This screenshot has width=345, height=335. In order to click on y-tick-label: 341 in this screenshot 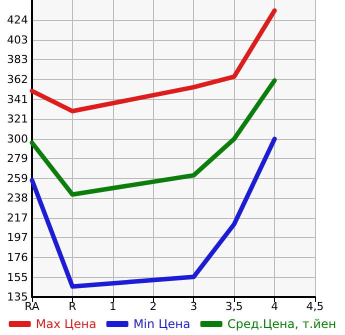, I will do `click(17, 99)`.